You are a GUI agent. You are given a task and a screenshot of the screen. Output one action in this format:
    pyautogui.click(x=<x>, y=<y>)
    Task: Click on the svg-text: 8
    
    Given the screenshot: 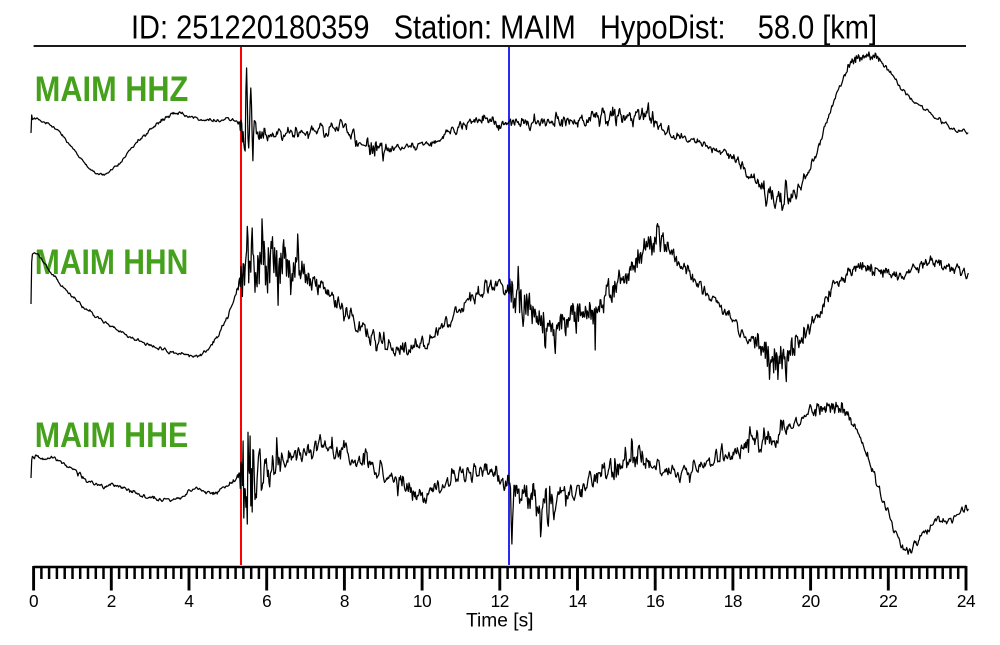 What is the action you would take?
    pyautogui.click(x=344, y=601)
    